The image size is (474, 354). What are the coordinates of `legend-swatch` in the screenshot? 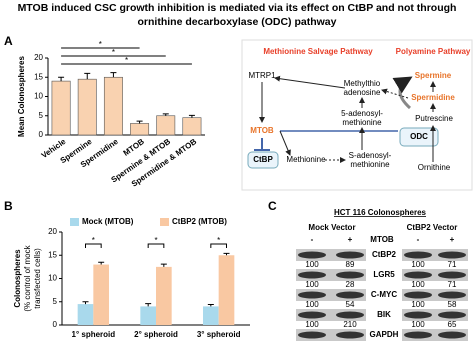 It's located at (164, 222).